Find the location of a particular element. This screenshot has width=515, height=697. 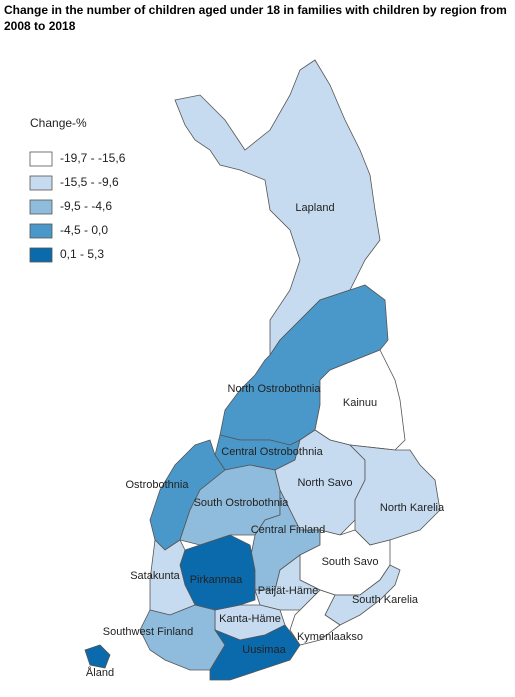

region-label: North Savo is located at coordinates (324, 483).